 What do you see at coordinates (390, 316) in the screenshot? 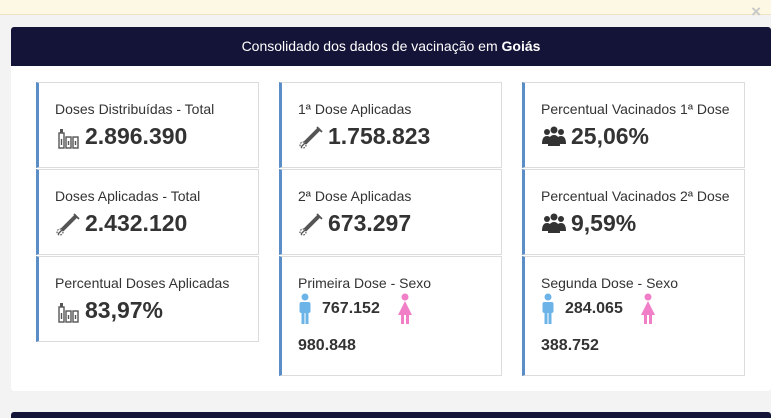
I see `card-primeira-dose-sexo: Primeira Dose - Sexo 767.152 980.848` at bounding box center [390, 316].